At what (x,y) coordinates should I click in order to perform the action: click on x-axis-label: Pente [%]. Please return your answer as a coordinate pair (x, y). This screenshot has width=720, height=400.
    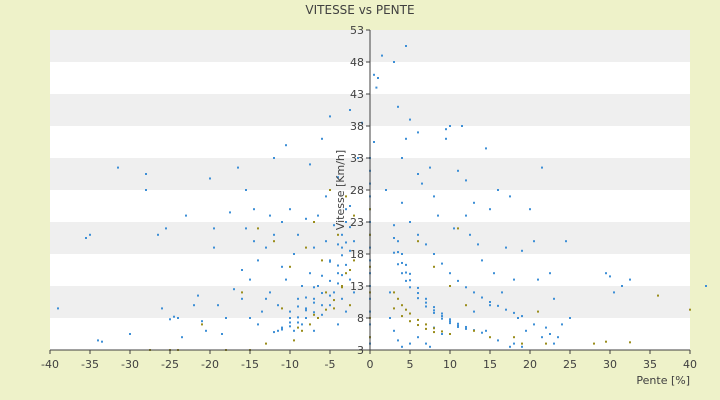
    Looking at the image, I should click on (663, 380).